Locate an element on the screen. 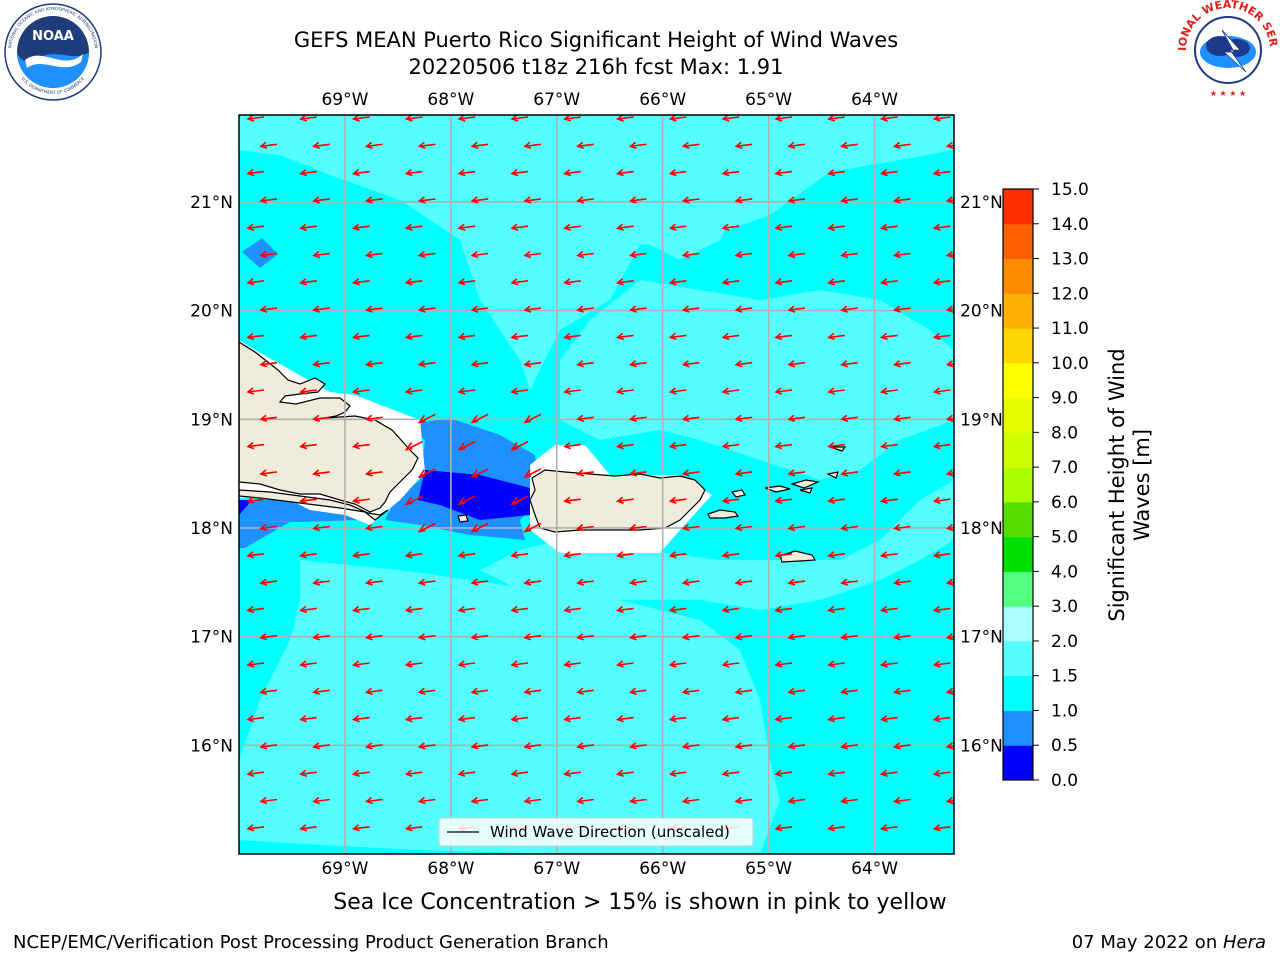  lon-label-bottom: 64°W is located at coordinates (874, 869).